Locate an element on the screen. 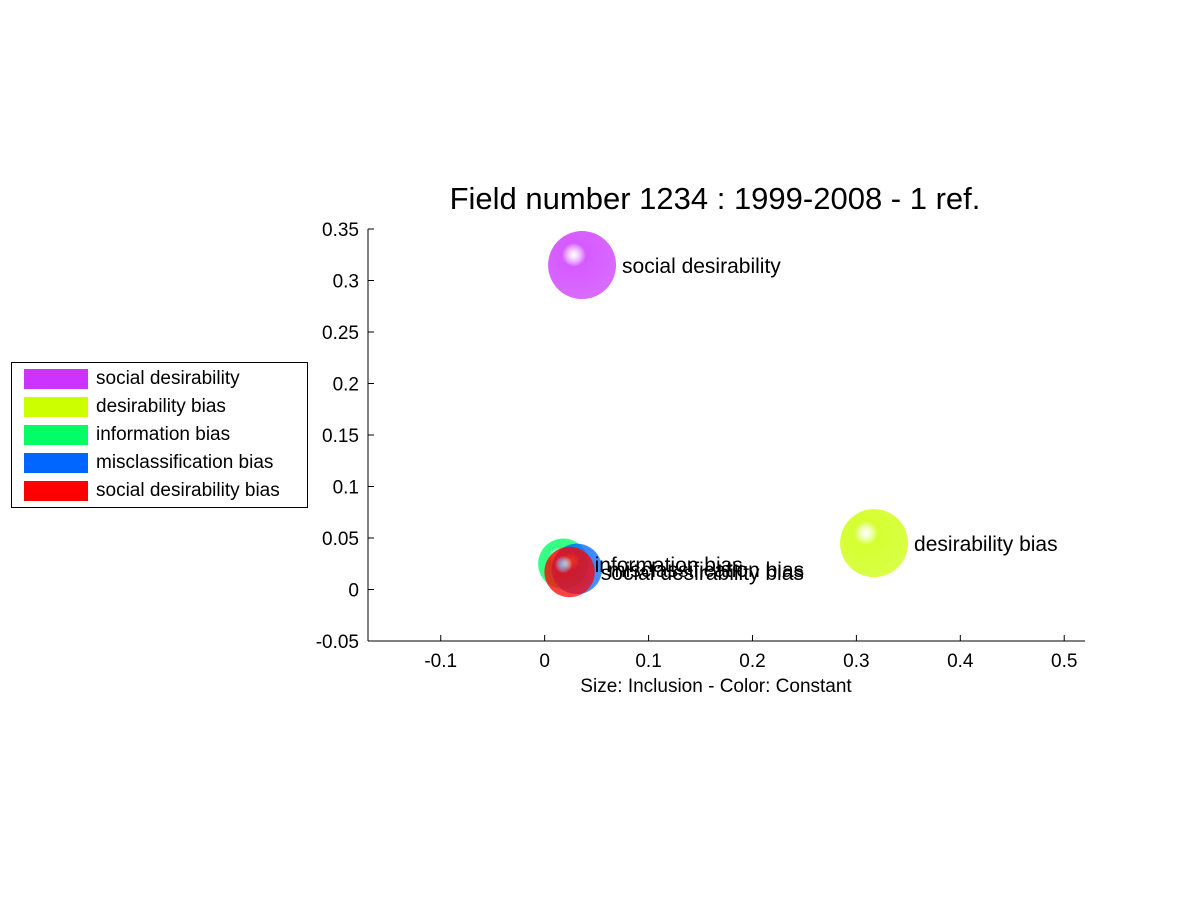  y-tick-label: 0.1 is located at coordinates (346, 488).